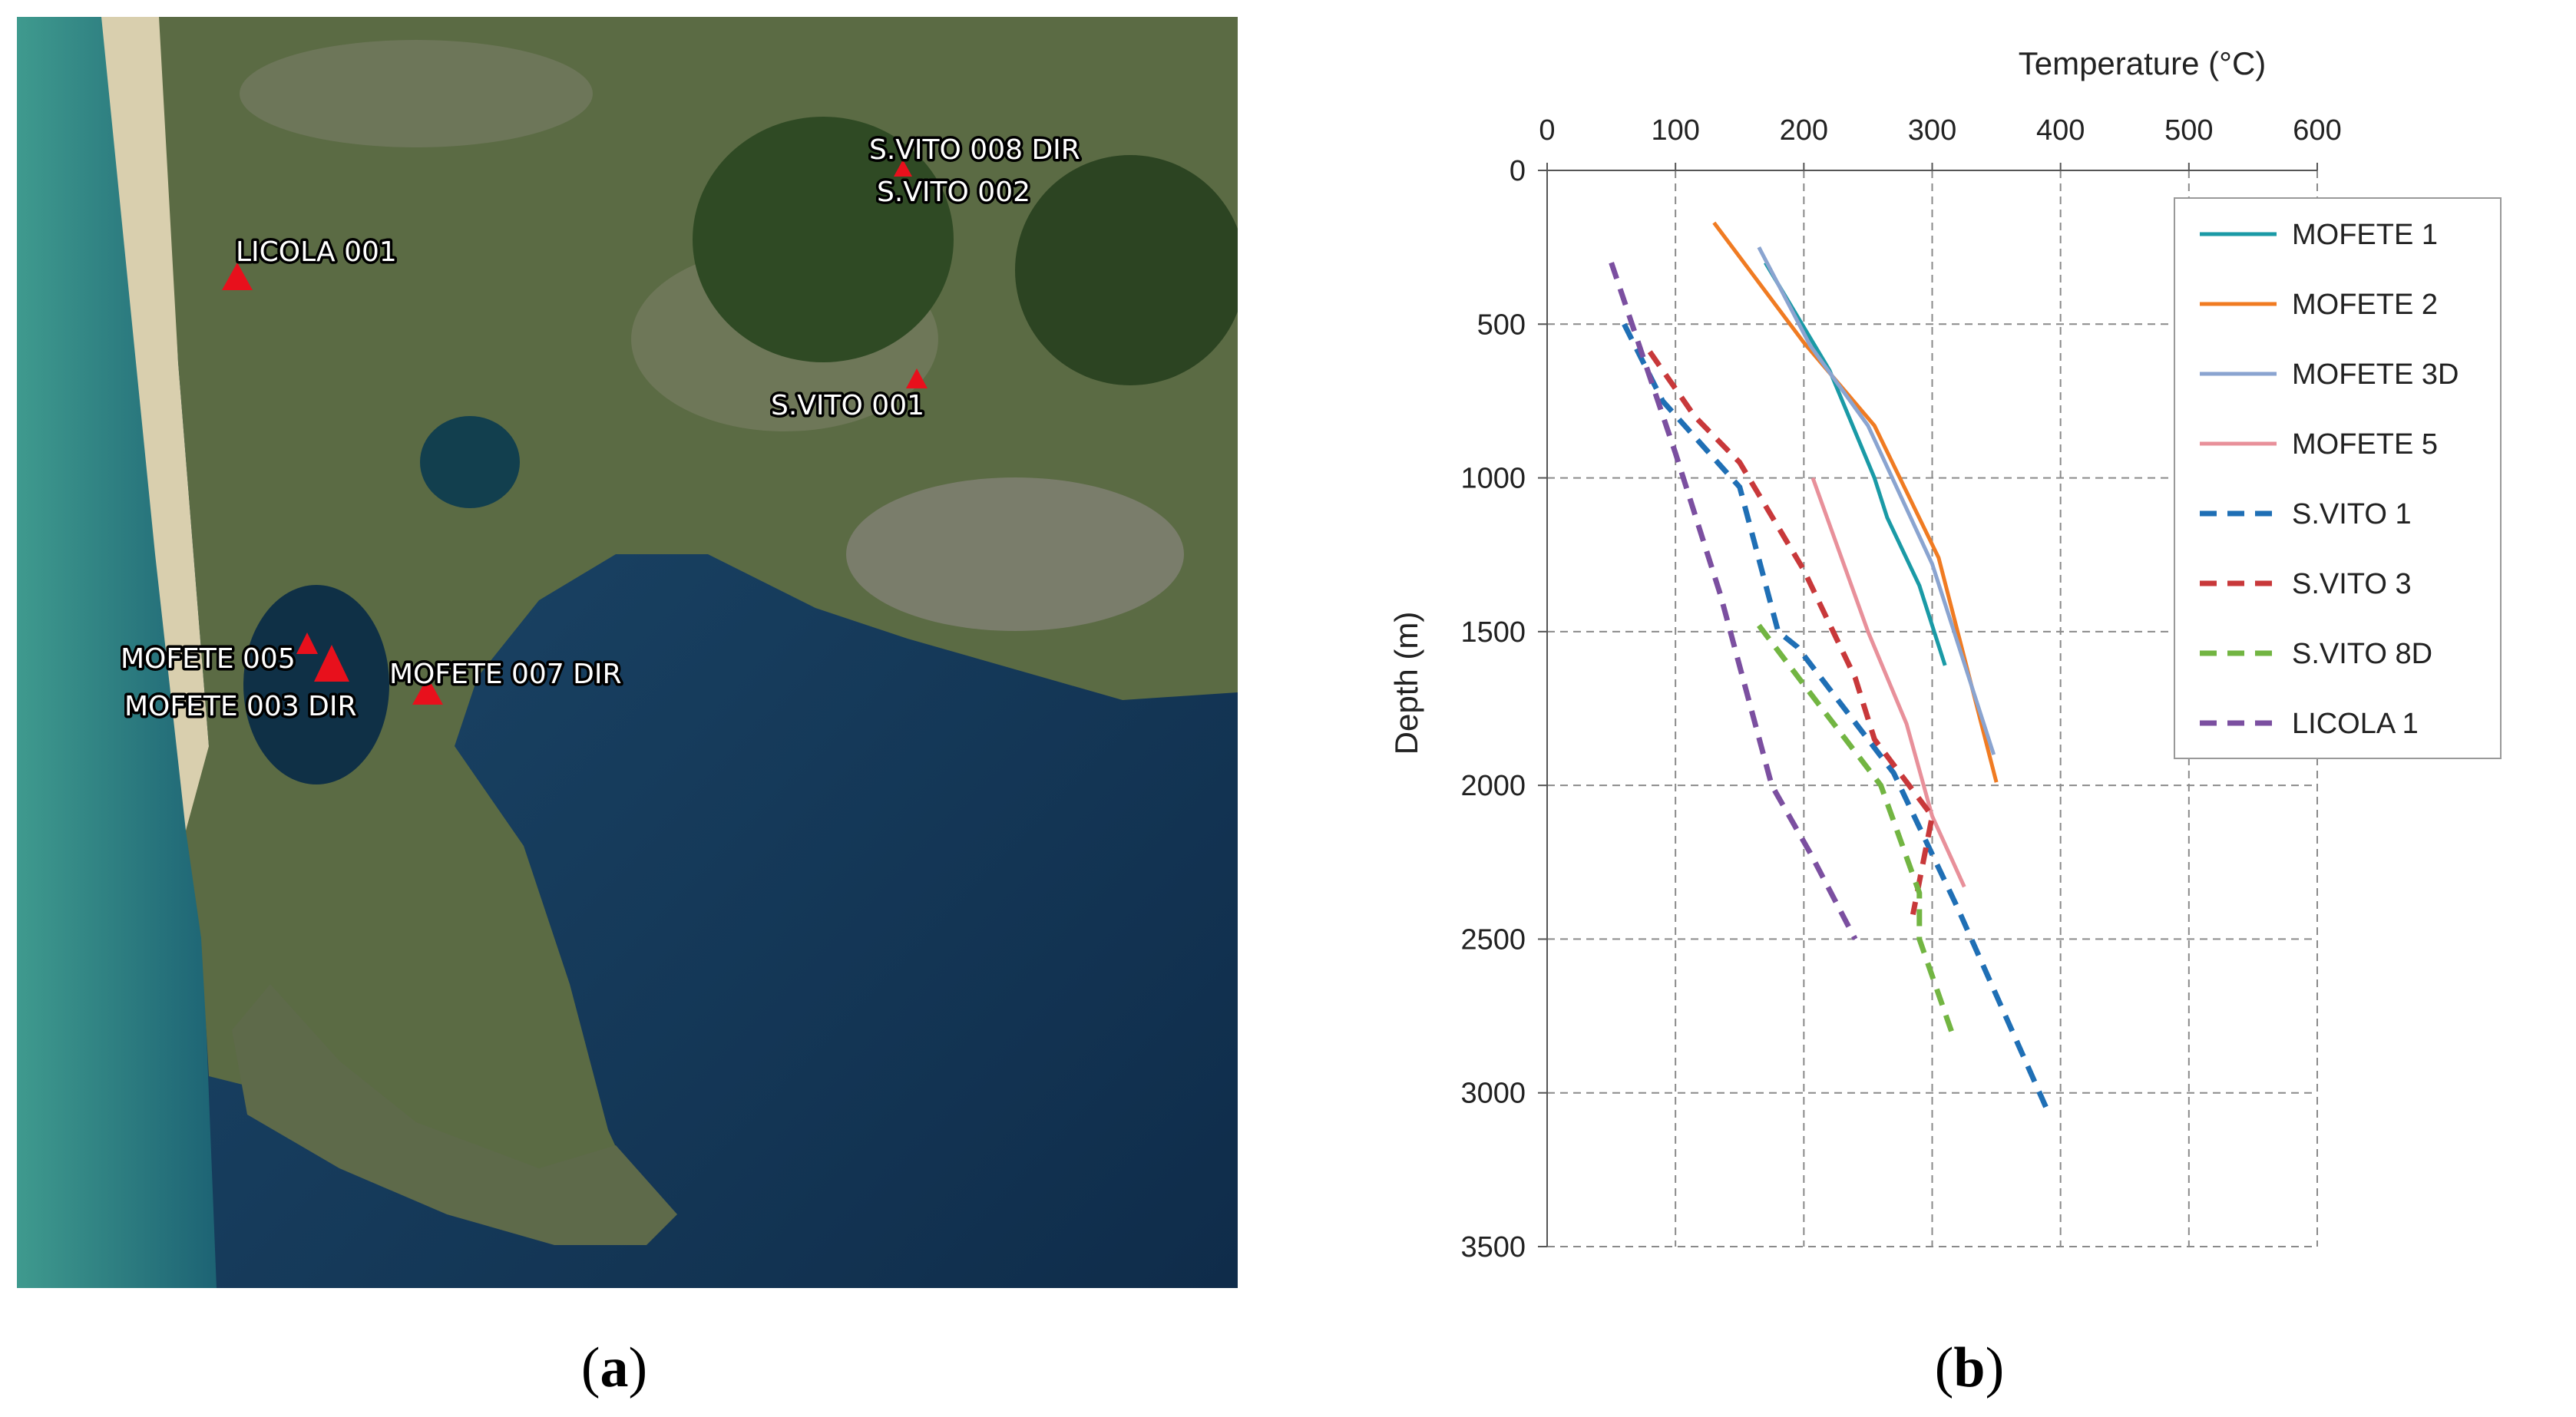 This screenshot has height=1417, width=2576. Describe the element at coordinates (1932, 130) in the screenshot. I see `x-tick-label: 300` at that location.